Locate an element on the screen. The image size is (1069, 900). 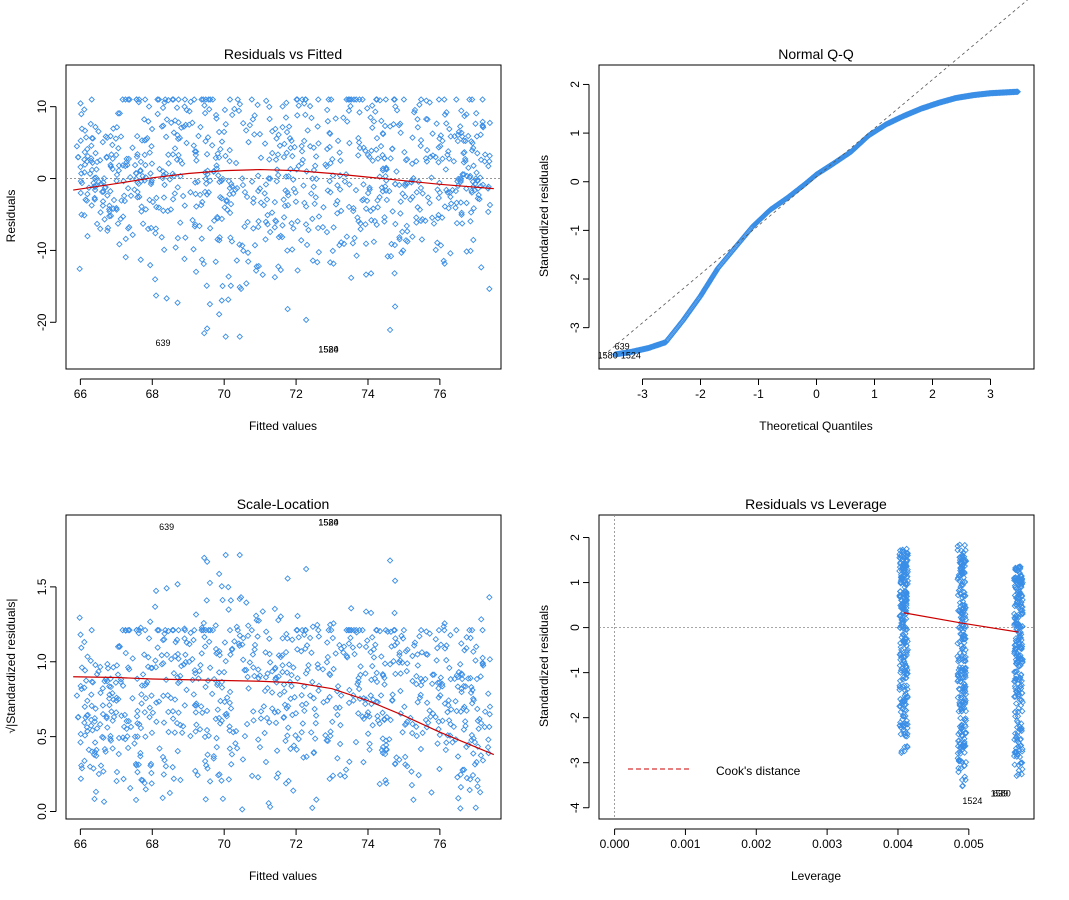
x-tick-label: 76 is located at coordinates (440, 844).